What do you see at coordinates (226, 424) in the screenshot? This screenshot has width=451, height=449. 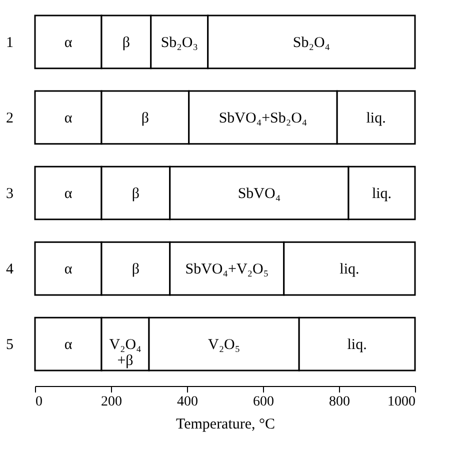 I see `x-axis-title: Temperature, °C` at bounding box center [226, 424].